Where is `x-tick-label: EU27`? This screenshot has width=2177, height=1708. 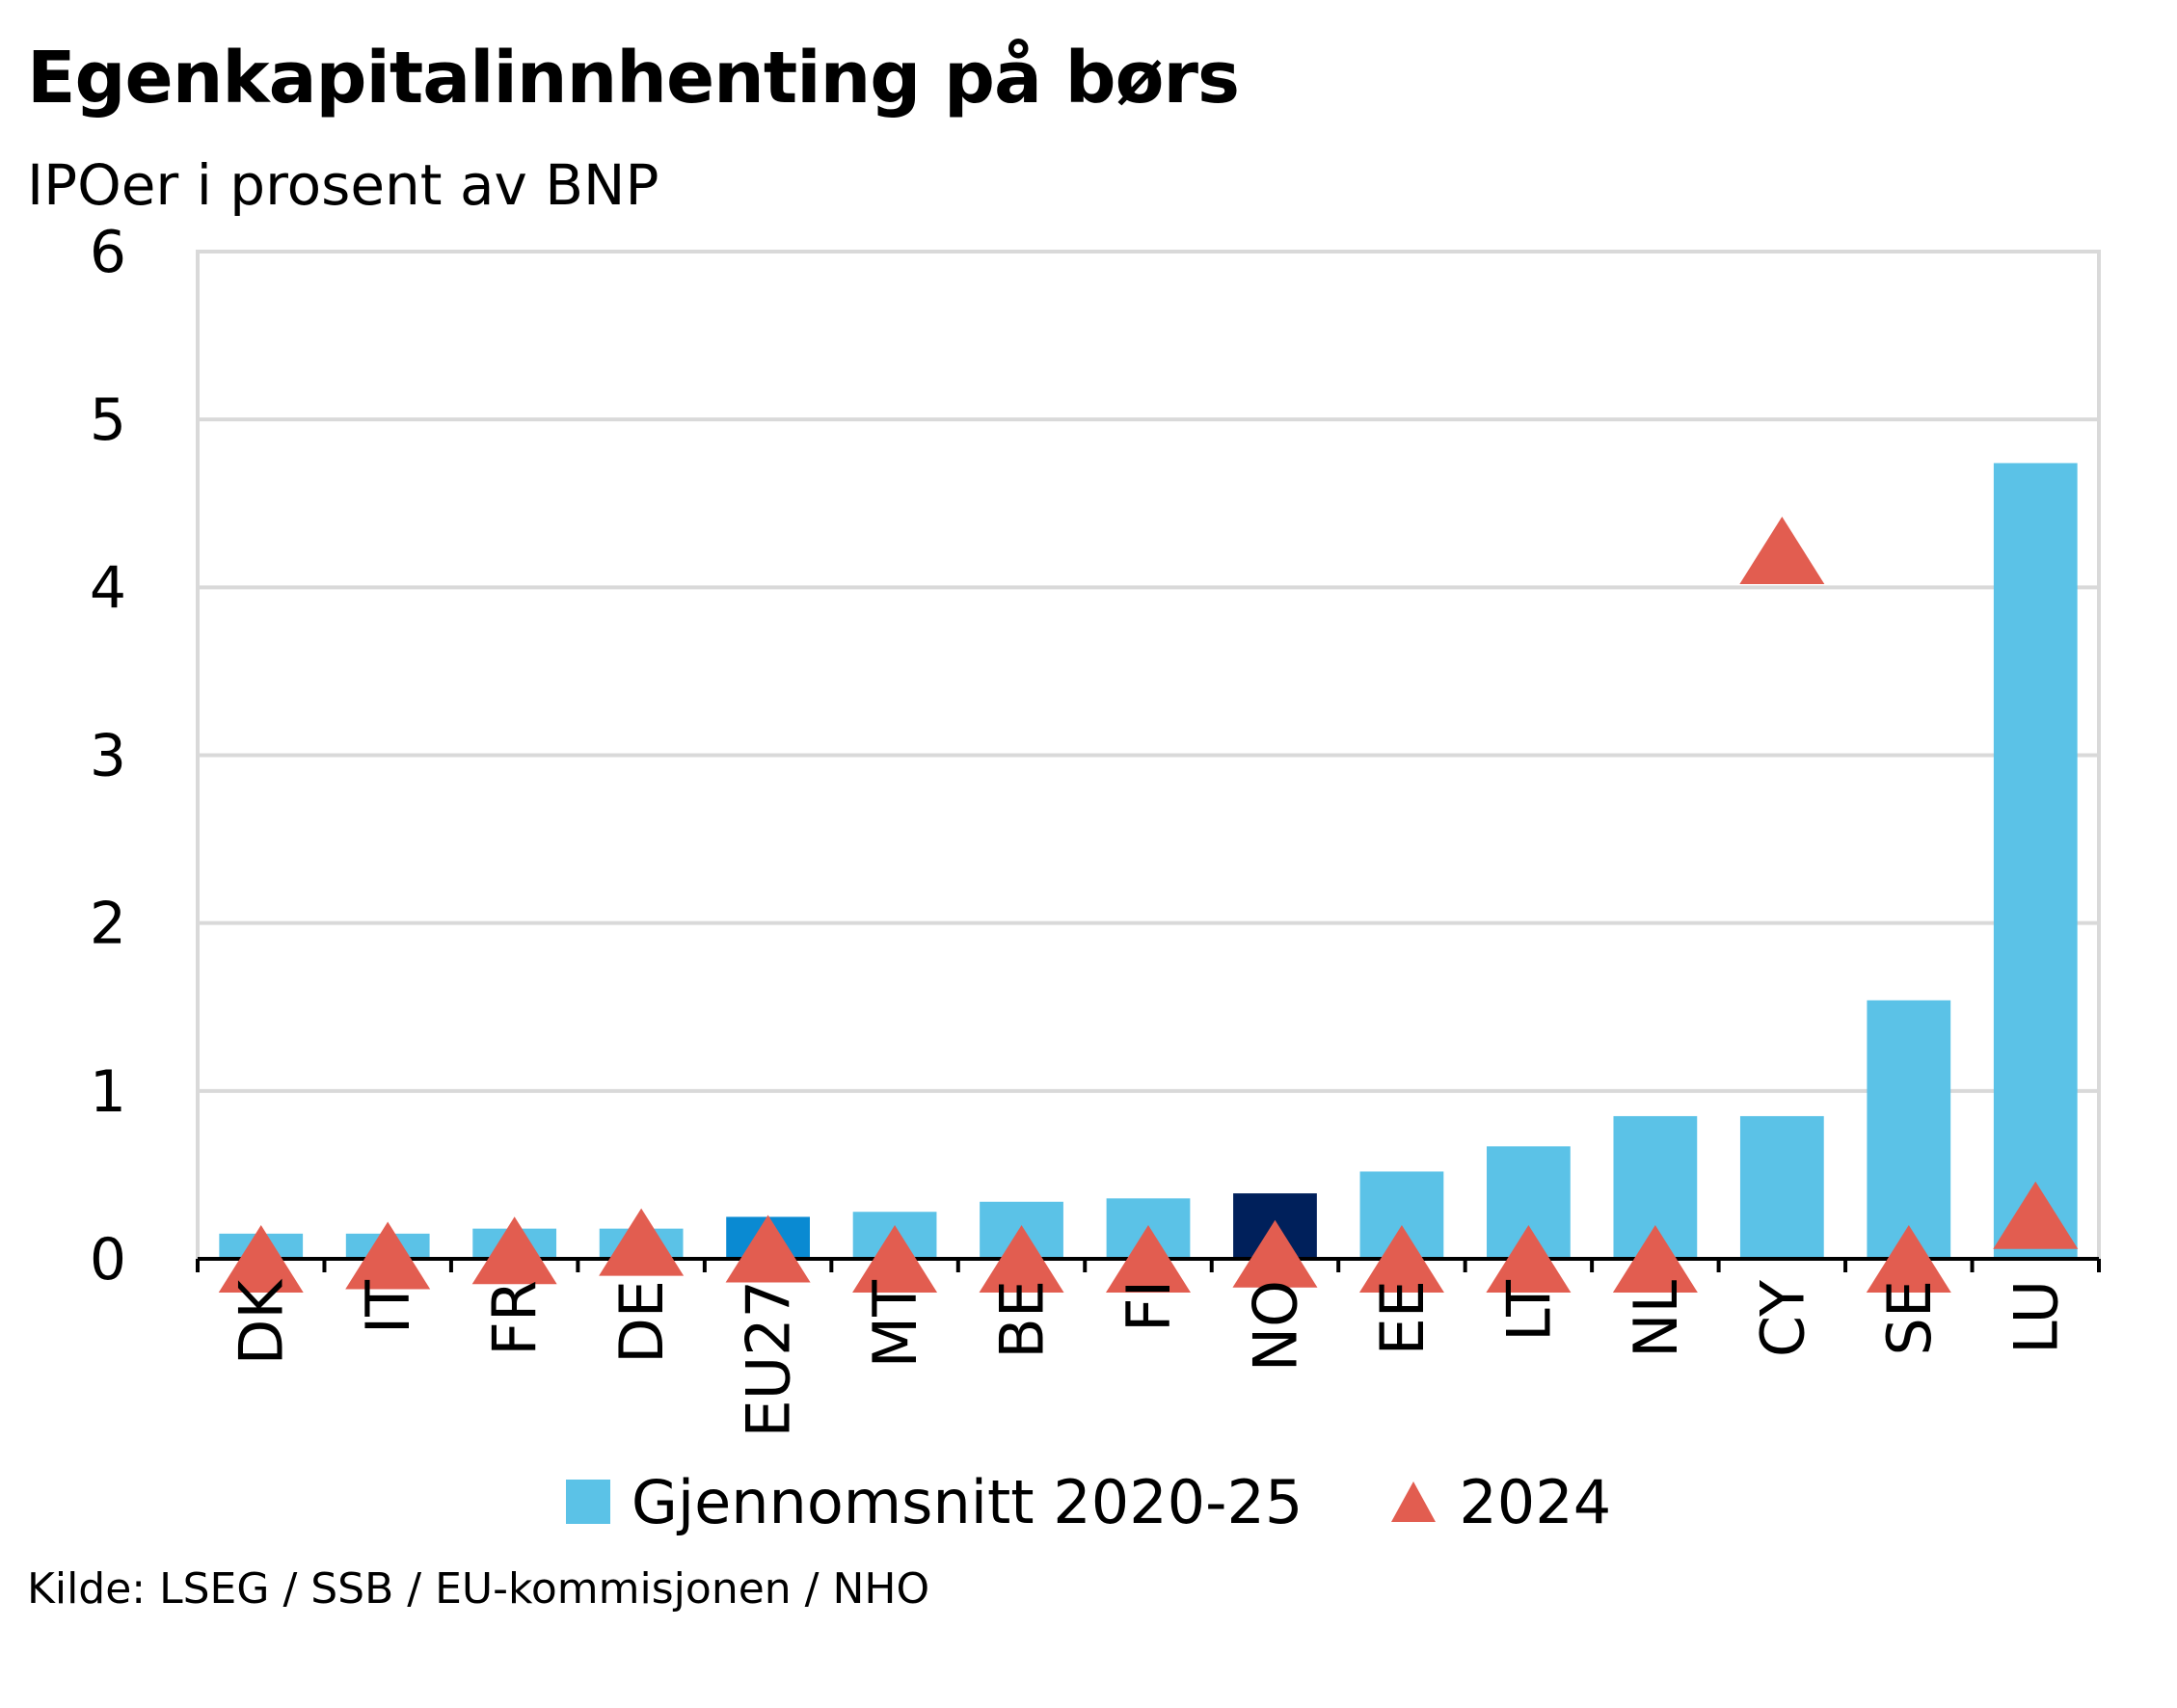
x-tick-label: EU27 is located at coordinates (769, 1358).